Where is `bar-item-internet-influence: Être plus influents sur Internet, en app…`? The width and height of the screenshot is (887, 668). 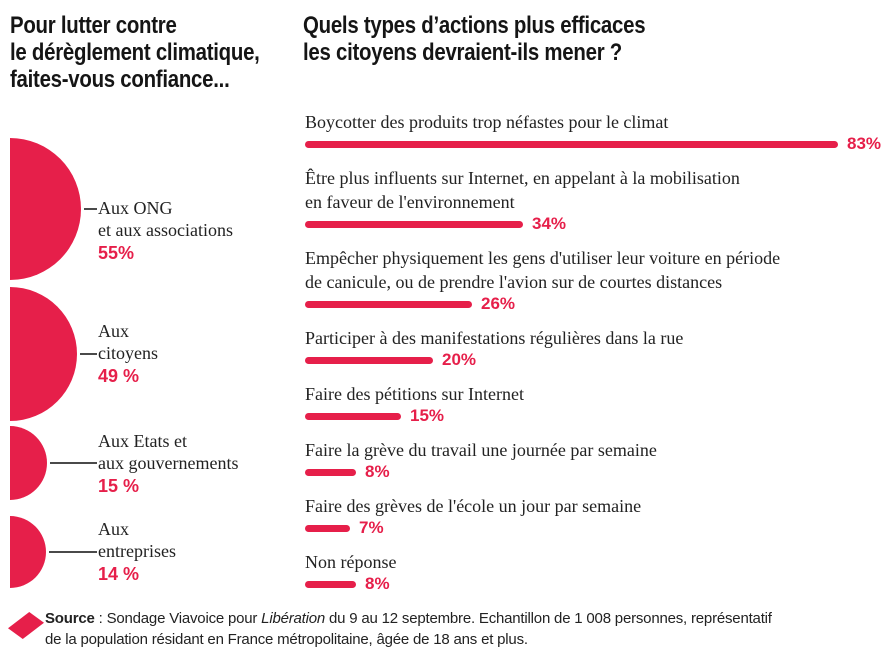
bar-item-internet-influence: Être plus influents sur Internet, en app… is located at coordinates (596, 199).